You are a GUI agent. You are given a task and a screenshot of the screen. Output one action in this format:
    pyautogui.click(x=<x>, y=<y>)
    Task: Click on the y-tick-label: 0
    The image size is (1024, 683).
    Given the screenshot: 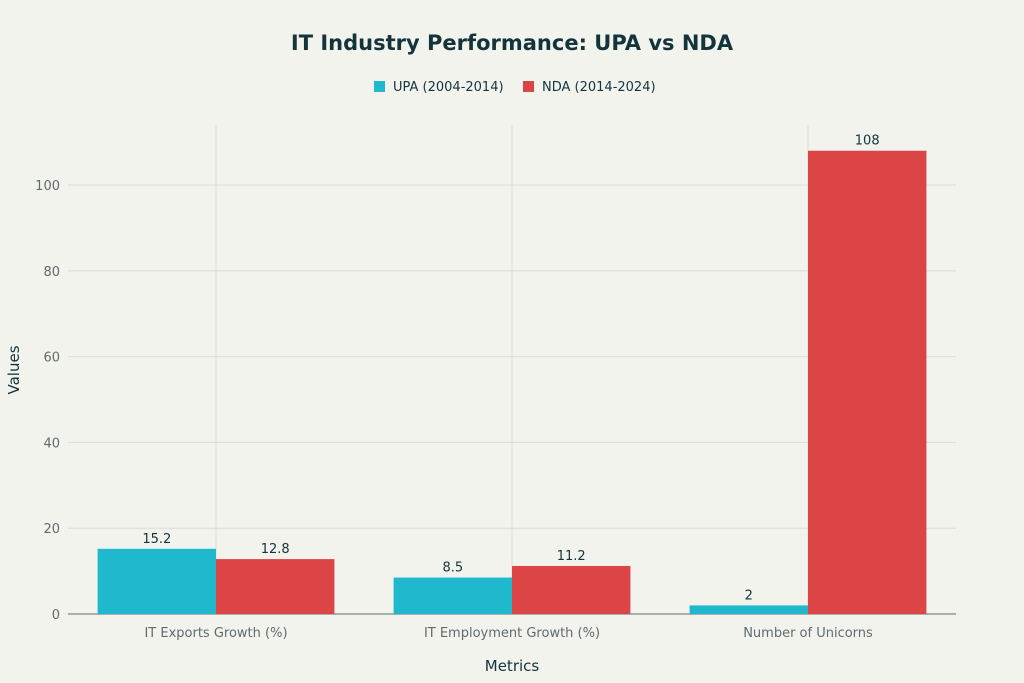 What is the action you would take?
    pyautogui.click(x=56, y=615)
    